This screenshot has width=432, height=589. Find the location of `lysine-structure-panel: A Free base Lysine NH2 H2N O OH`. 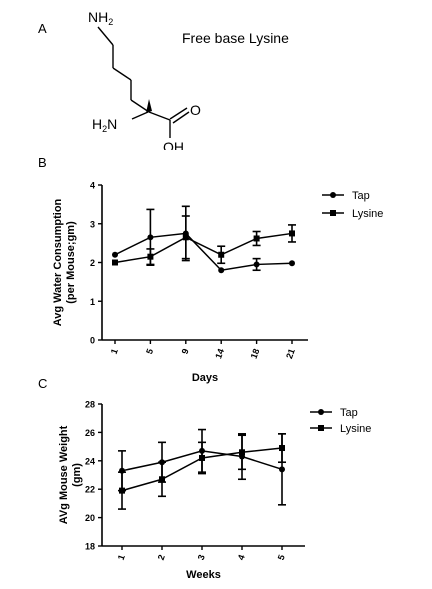

lysine-structure-panel: A Free base Lysine NH2 H2N O OH is located at coordinates (163, 79).